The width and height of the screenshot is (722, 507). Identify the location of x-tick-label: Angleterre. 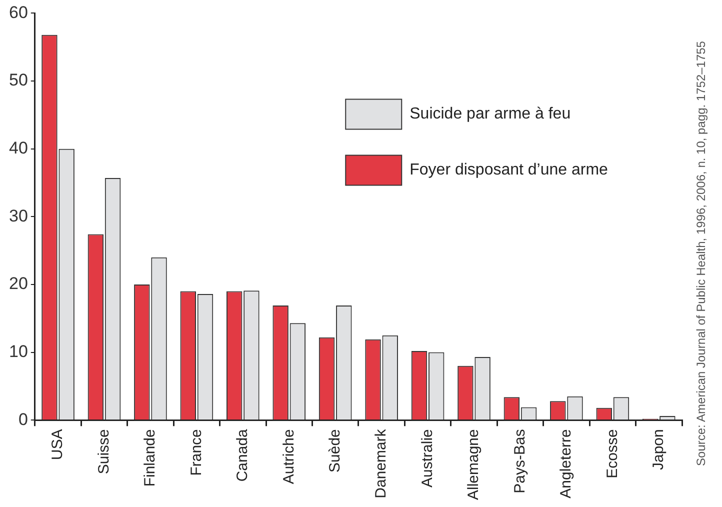
(566, 463).